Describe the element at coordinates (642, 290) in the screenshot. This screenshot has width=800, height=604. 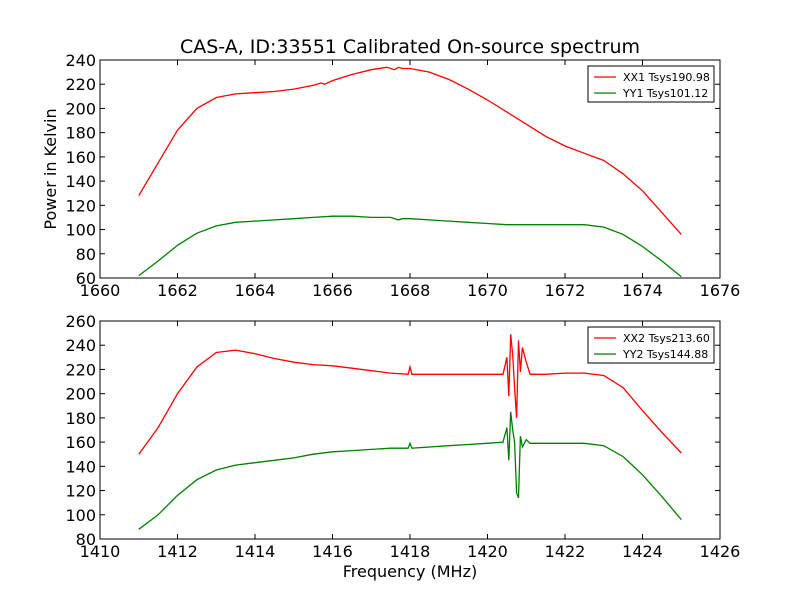
I see `x-tick-label: 1674` at that location.